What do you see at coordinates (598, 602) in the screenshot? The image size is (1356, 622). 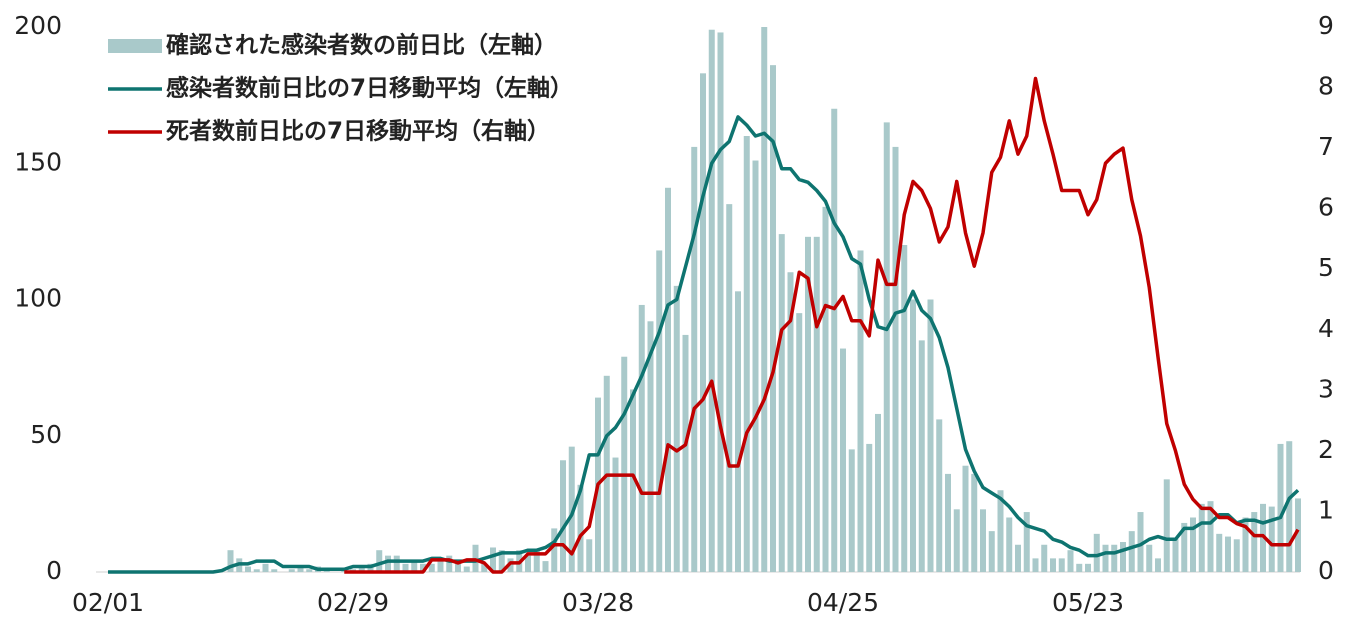 I see `x-tick-label: 03/28` at bounding box center [598, 602].